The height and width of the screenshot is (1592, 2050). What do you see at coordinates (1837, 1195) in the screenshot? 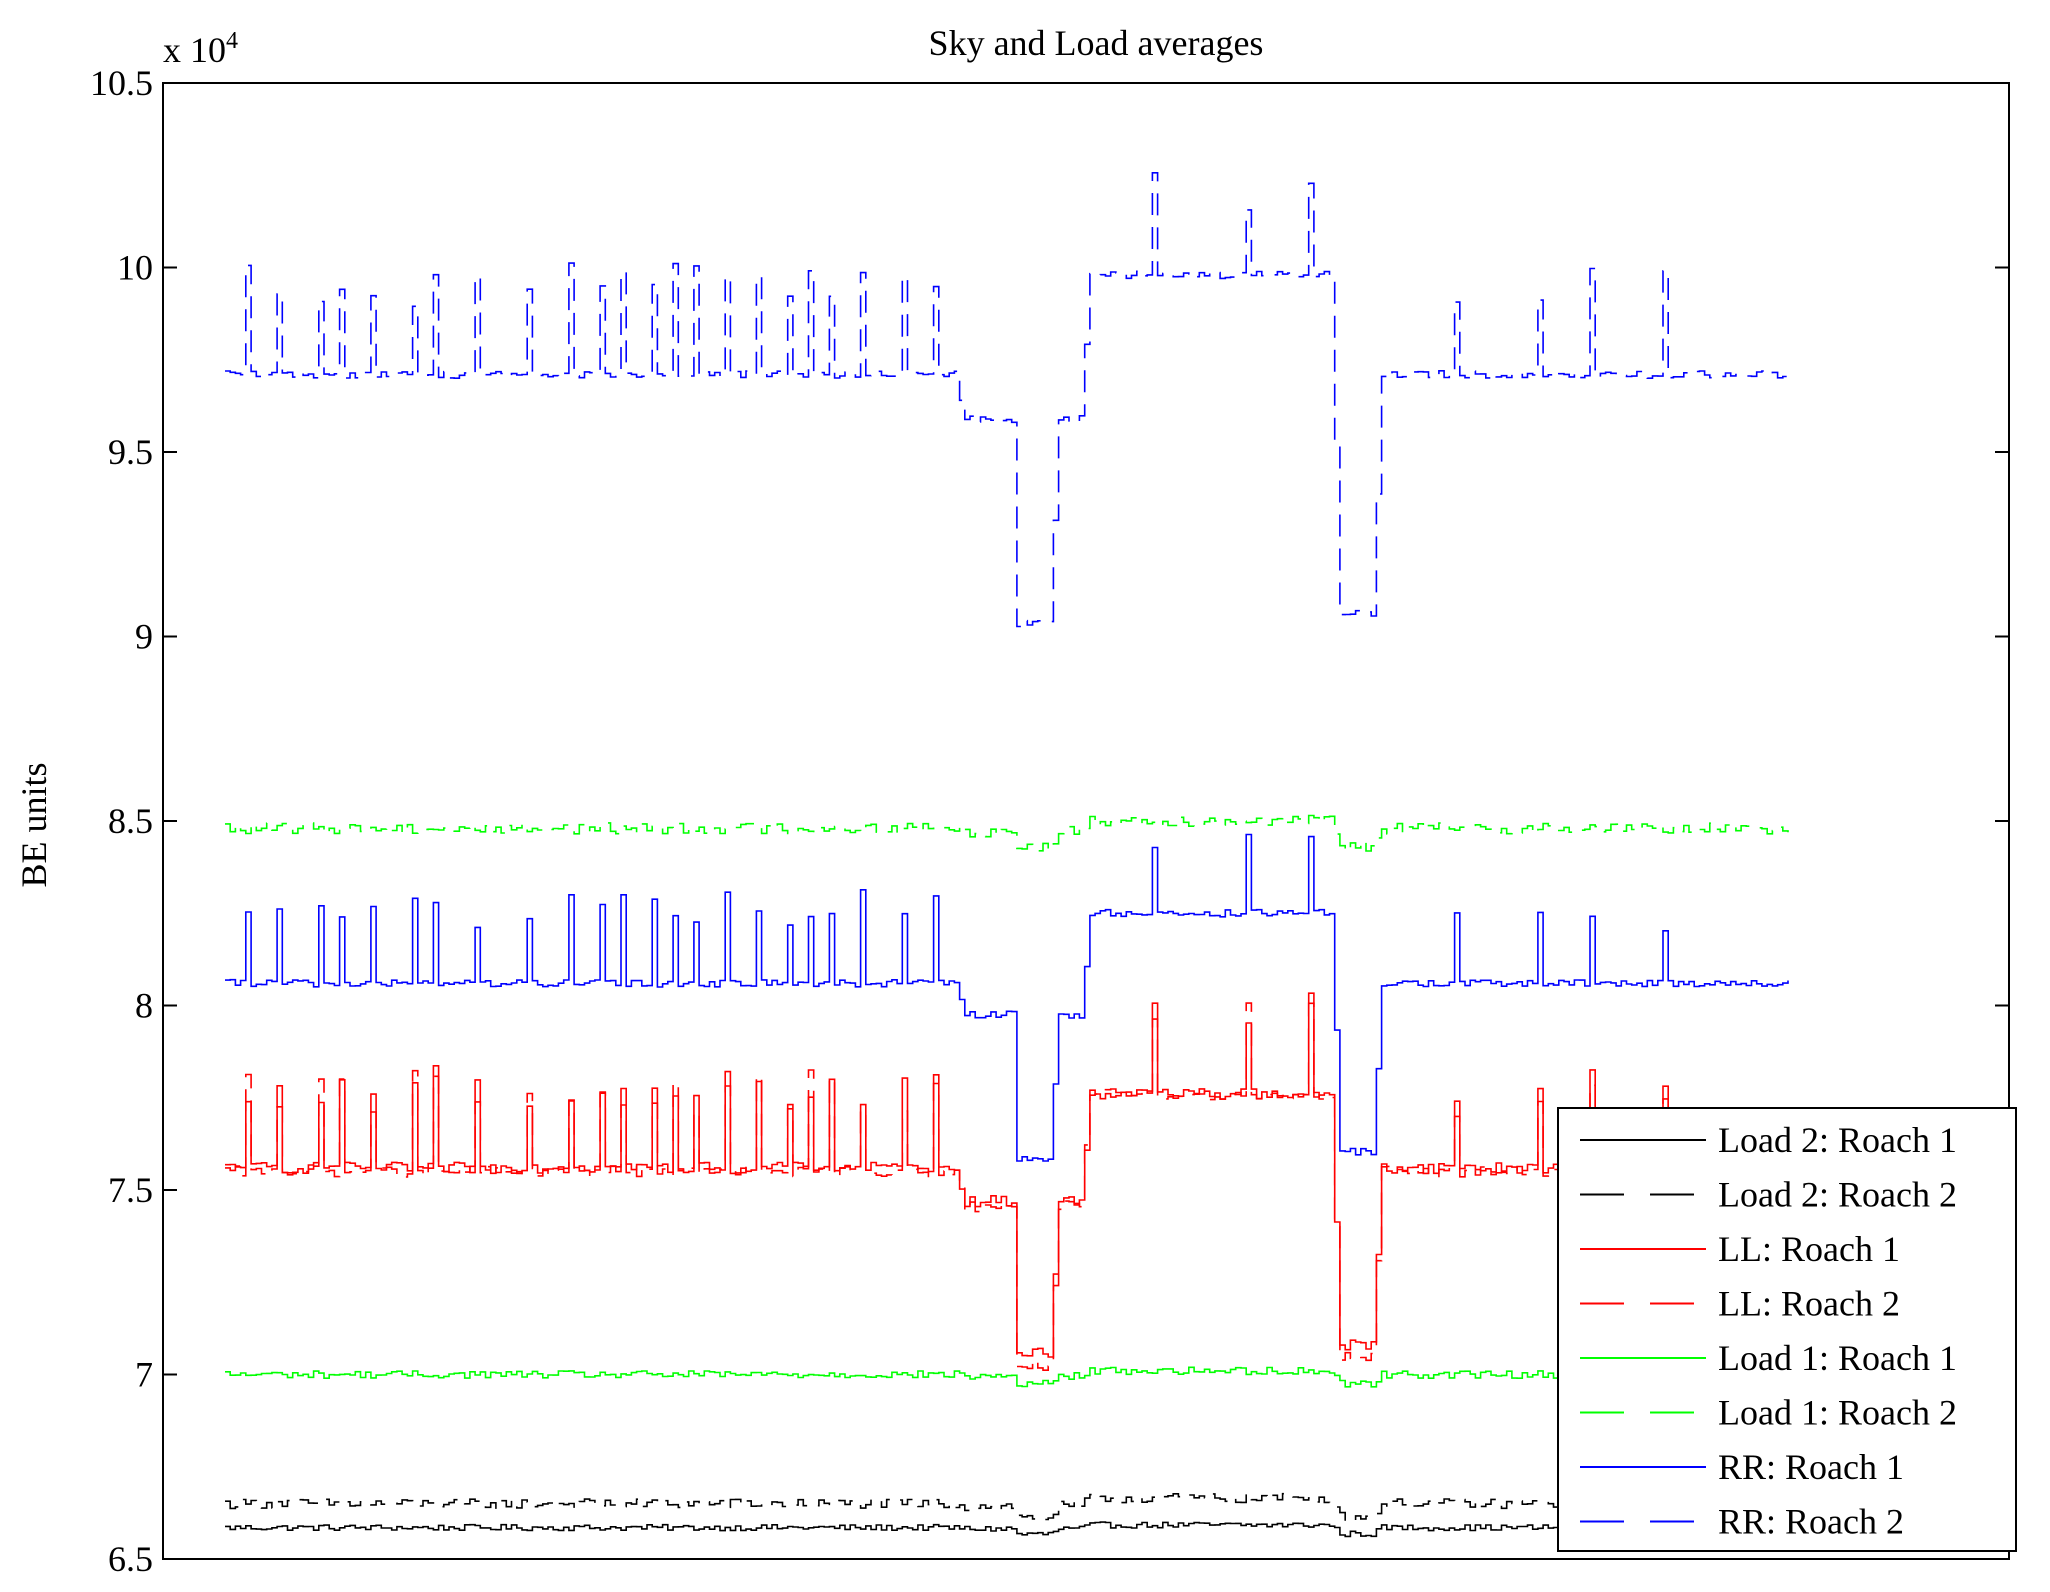
I see `legend-label: Load 2: Roach 2` at bounding box center [1837, 1195].